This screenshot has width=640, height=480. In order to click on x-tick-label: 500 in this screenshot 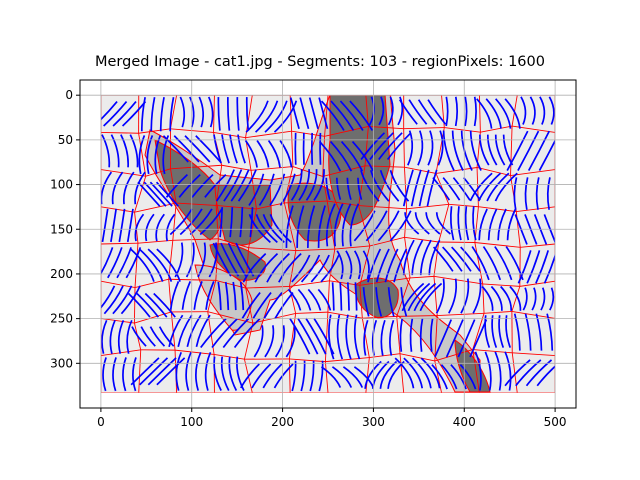, I will do `click(555, 422)`.